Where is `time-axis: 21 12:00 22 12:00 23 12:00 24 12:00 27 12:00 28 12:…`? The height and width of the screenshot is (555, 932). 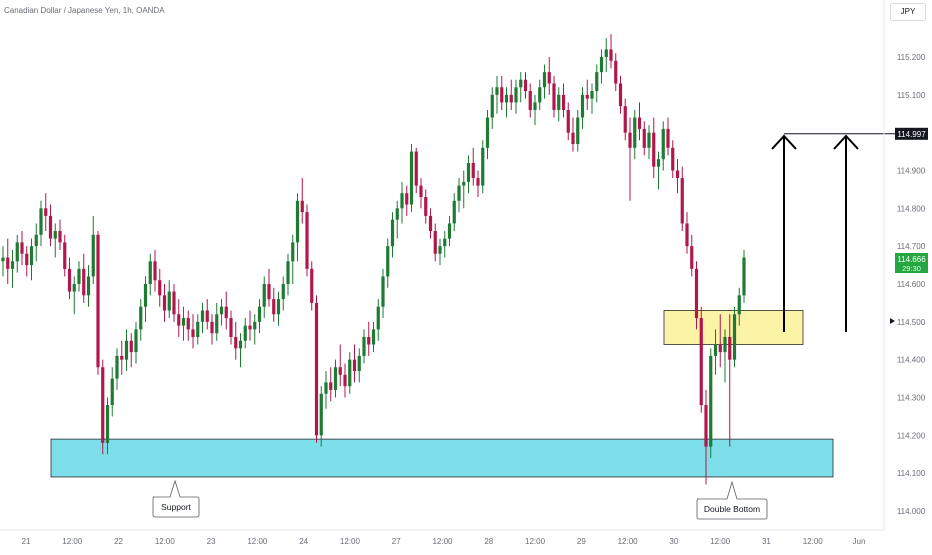
time-axis: 21 12:00 22 12:00 23 12:00 24 12:00 27 12:00 28 12:… is located at coordinates (444, 541).